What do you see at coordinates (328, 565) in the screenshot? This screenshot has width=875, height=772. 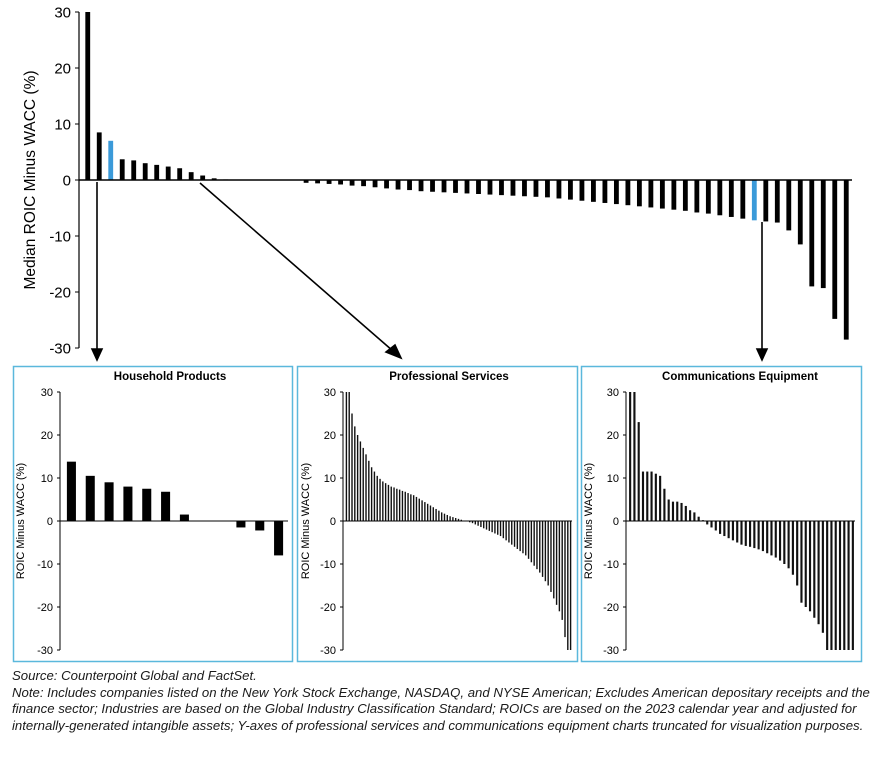 I see `professional-tick-label: -10` at bounding box center [328, 565].